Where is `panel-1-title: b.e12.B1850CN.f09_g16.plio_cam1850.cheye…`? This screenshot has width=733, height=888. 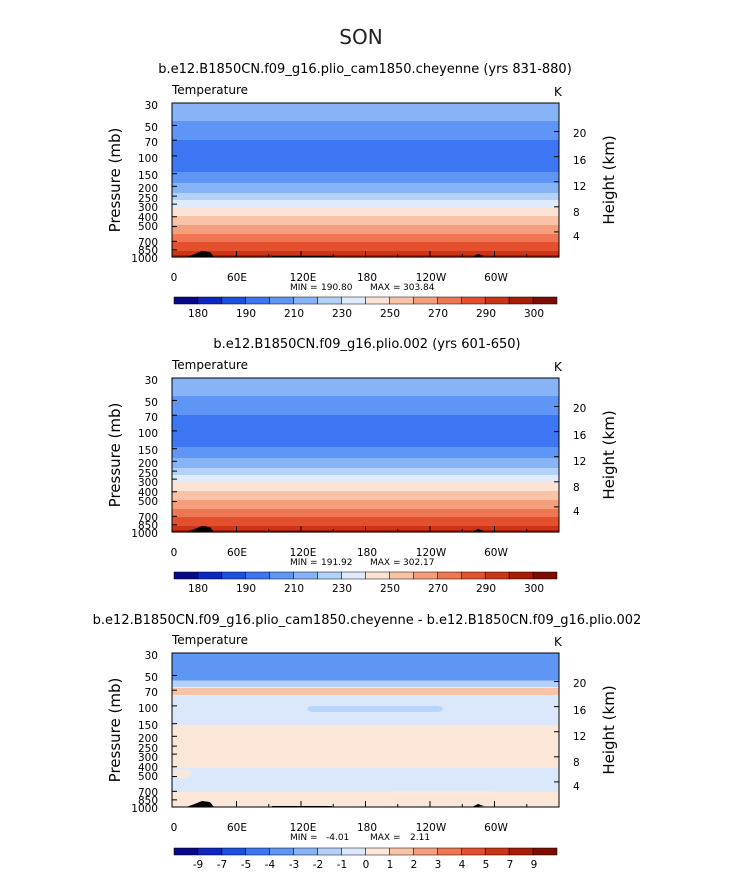
panel-1-title: b.e12.B1850CN.f09_g16.plio_cam1850.cheye… is located at coordinates (365, 69).